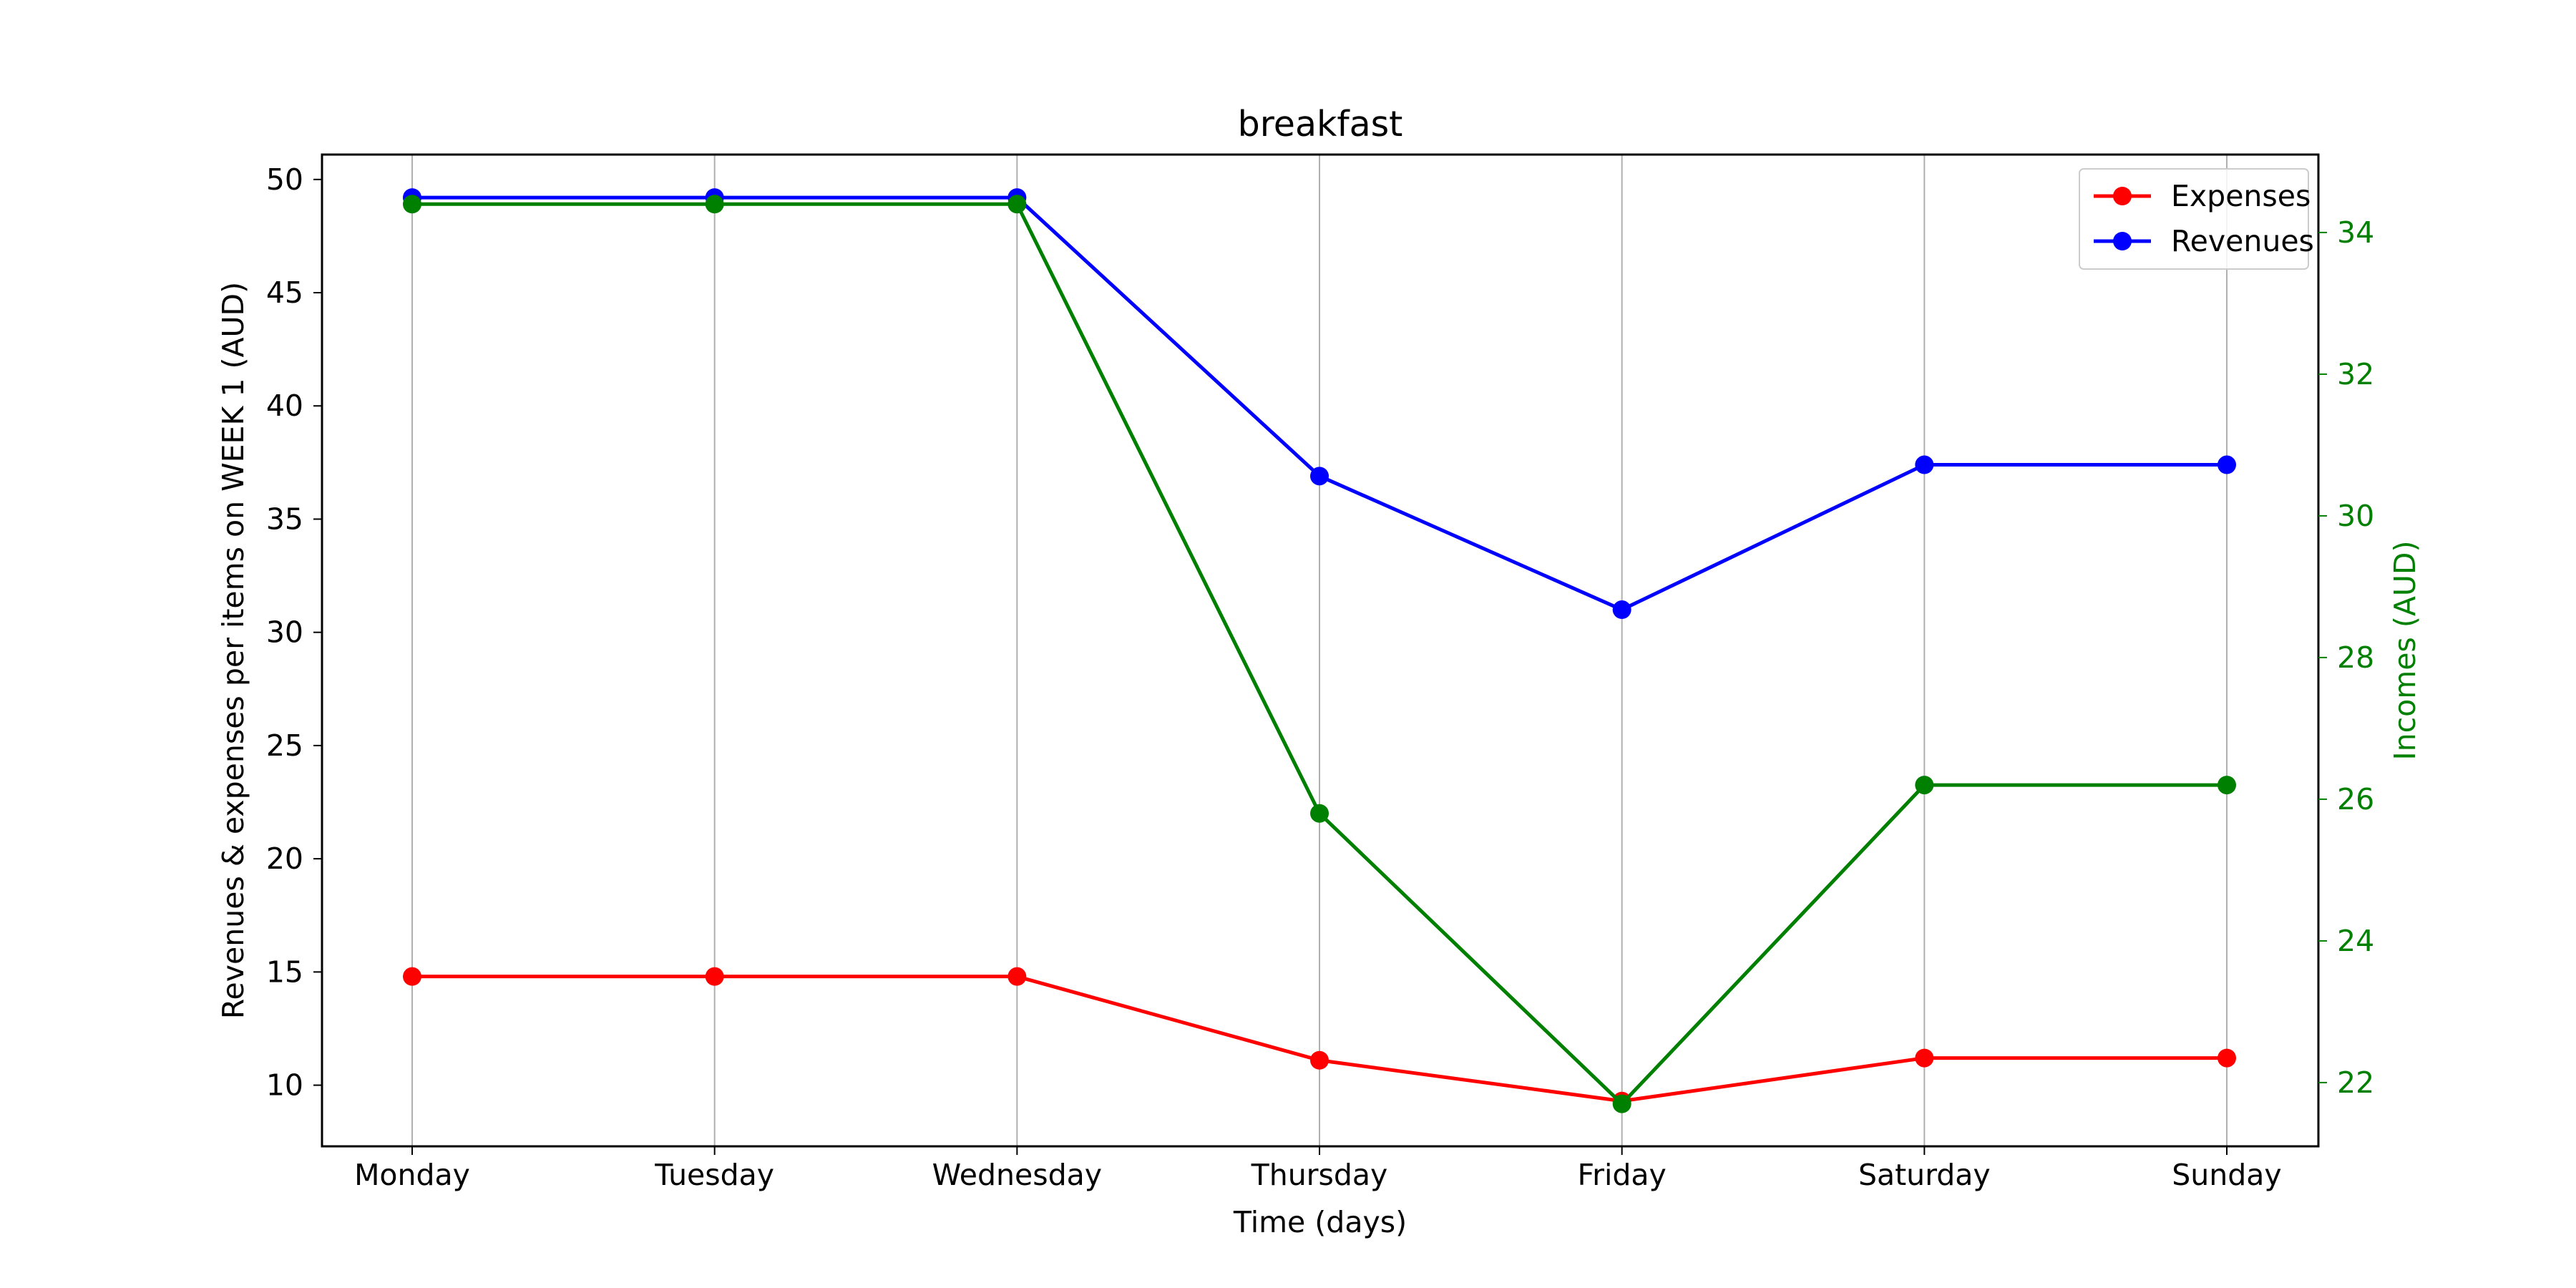 This screenshot has height=1288, width=2576. I want to click on left-y-tick-label: 25, so click(284, 745).